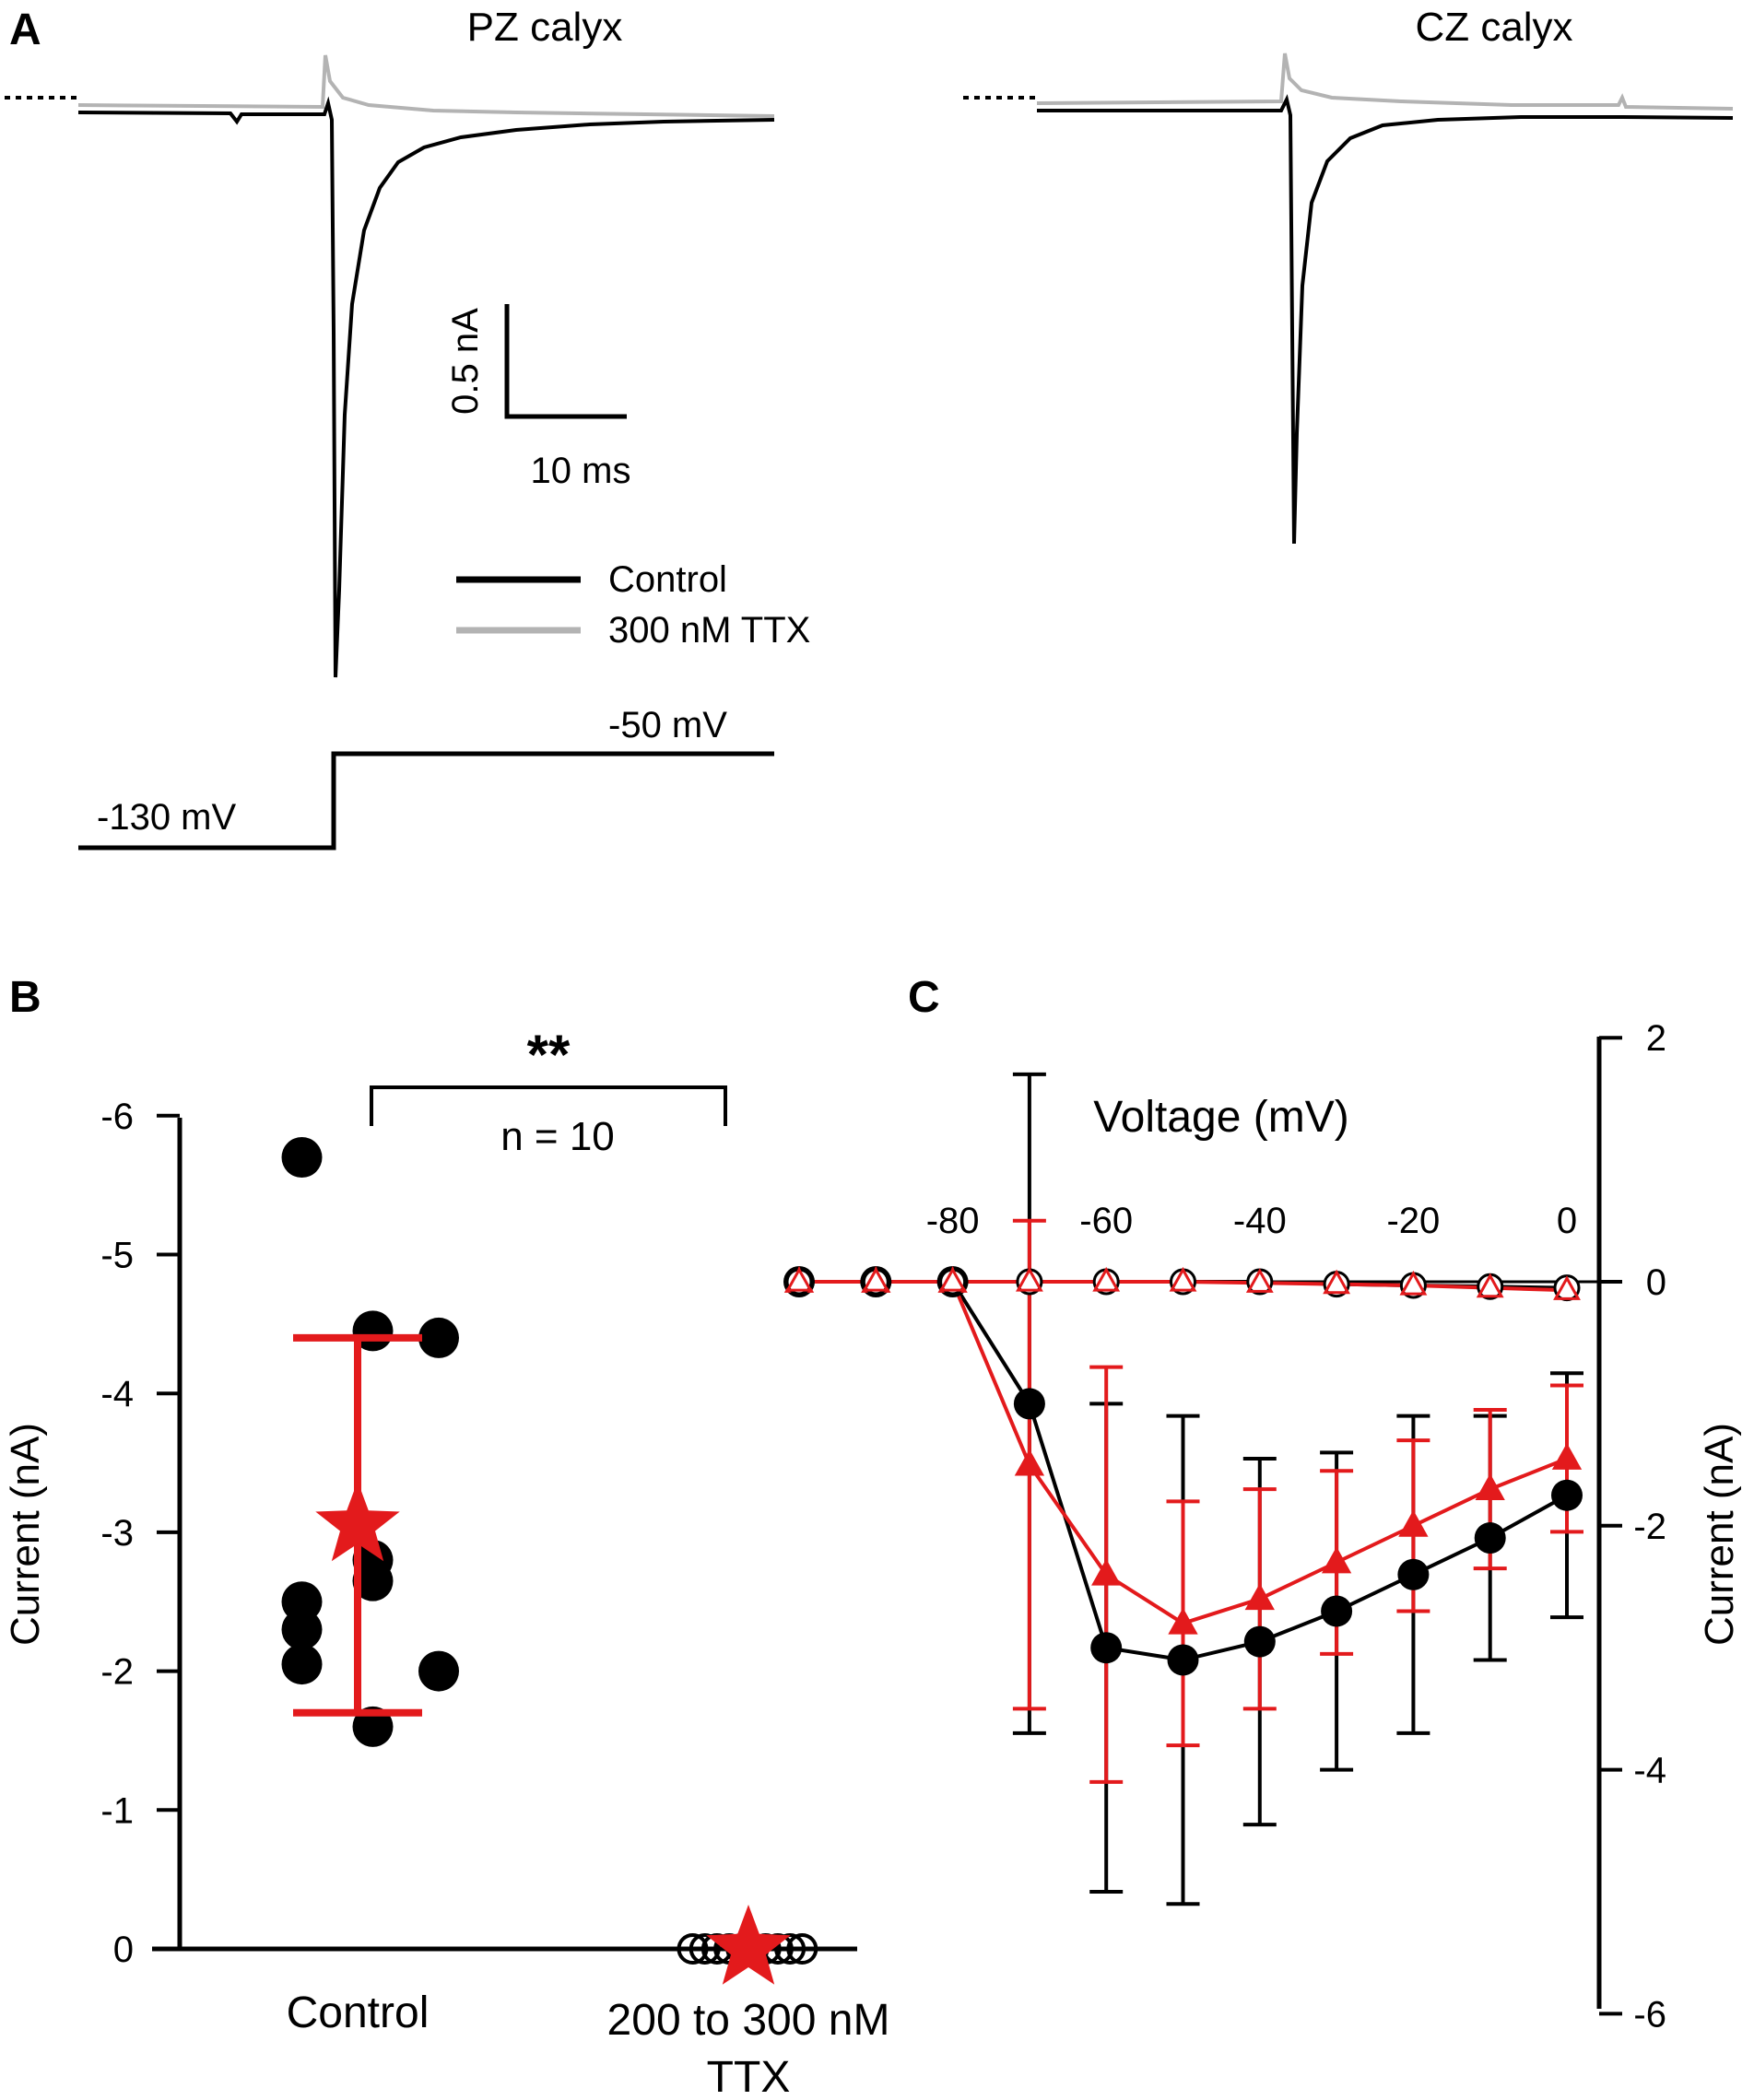 This screenshot has height=2100, width=1754. What do you see at coordinates (549, 1561) in the screenshot?
I see `b-data-marks` at bounding box center [549, 1561].